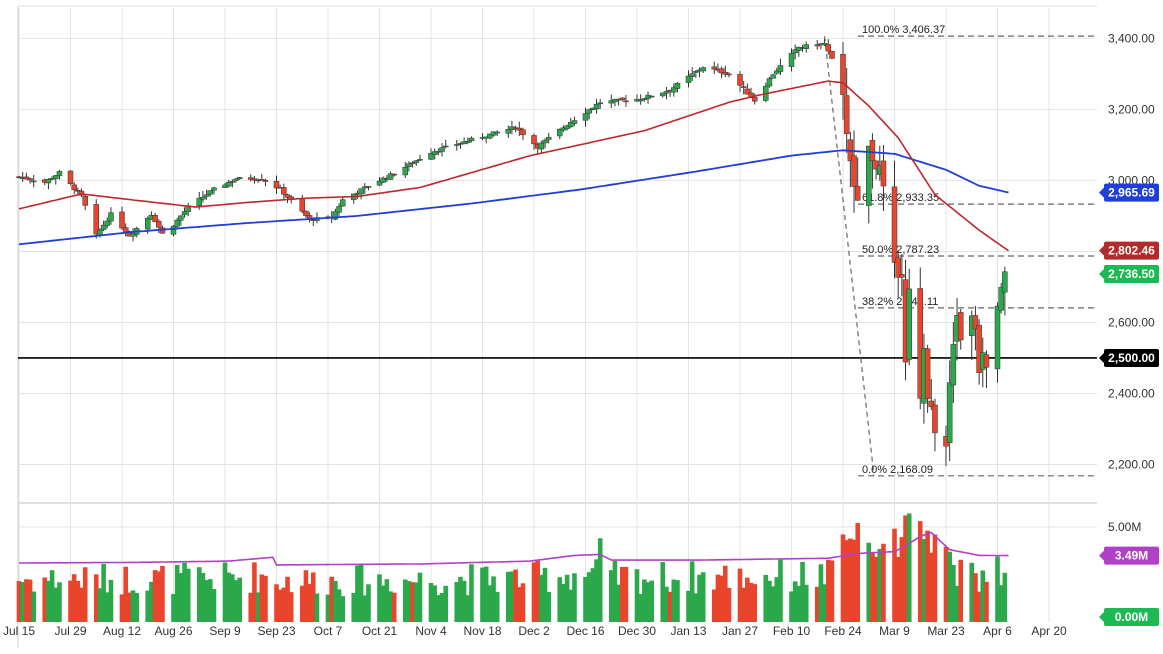 This screenshot has height=654, width=1163. Describe the element at coordinates (1131, 274) in the screenshot. I see `price-badge-text: 2,736.50` at that location.